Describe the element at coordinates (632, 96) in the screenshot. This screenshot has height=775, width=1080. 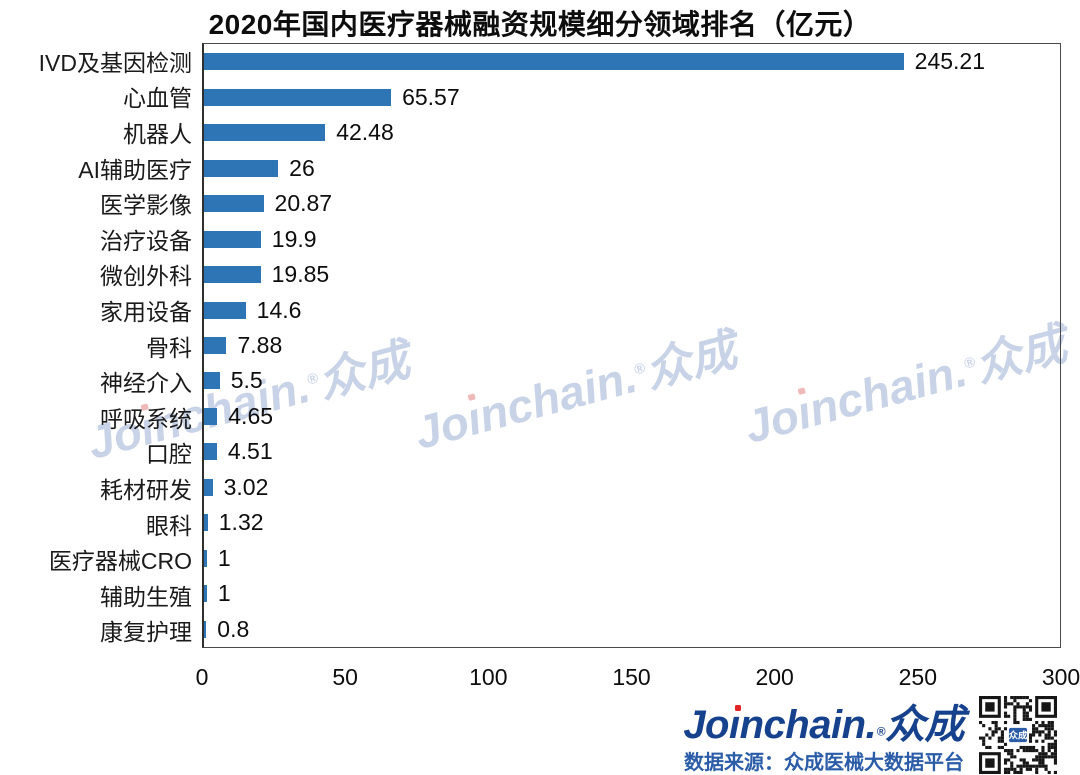
I see `bar-row: 65.57` at that location.